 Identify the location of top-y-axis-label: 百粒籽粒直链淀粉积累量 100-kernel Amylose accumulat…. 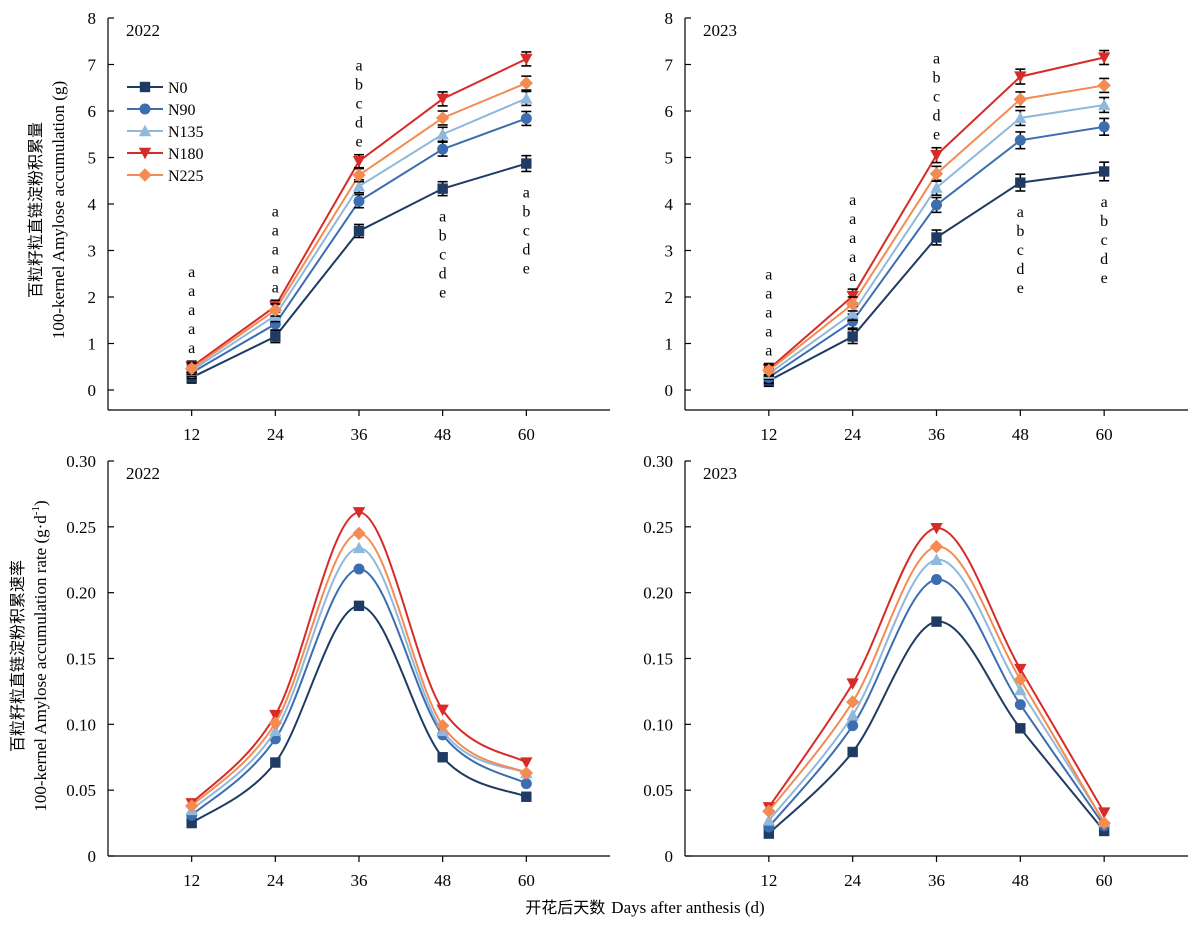
(47, 210).